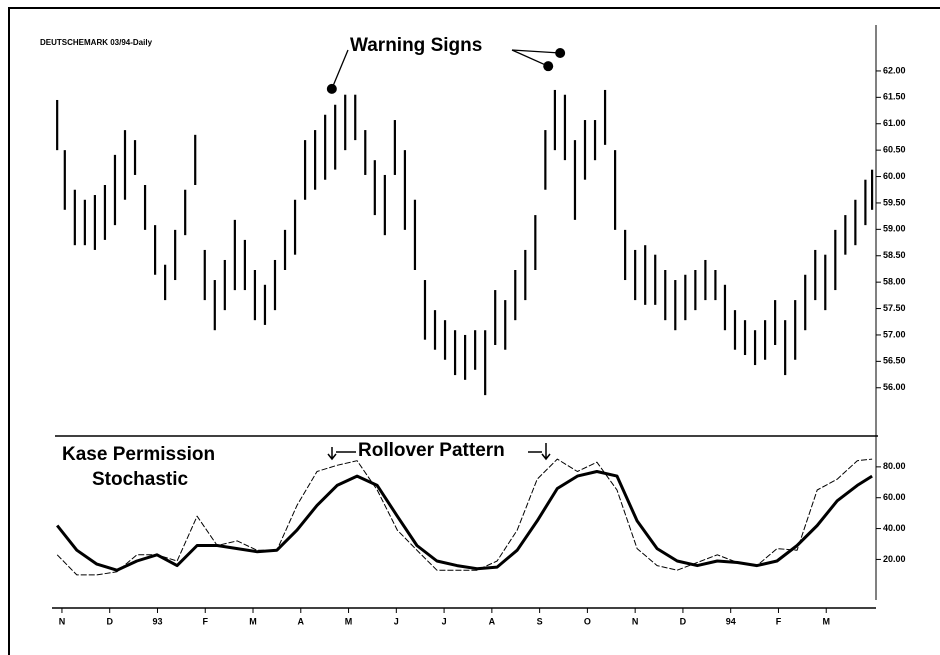 This screenshot has width=940, height=655. What do you see at coordinates (894, 308) in the screenshot?
I see `y-tick-label: 57.50` at bounding box center [894, 308].